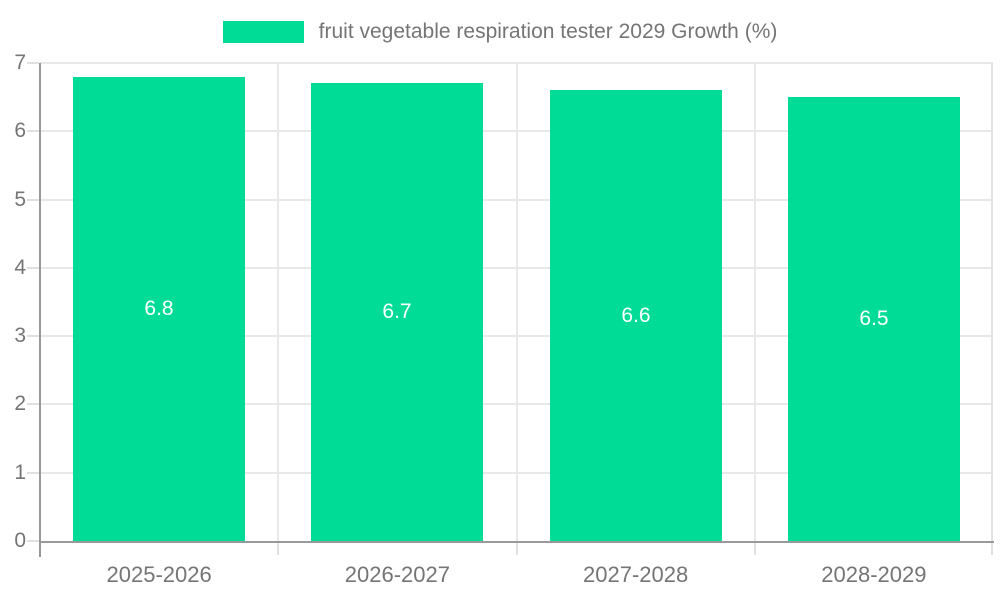 The height and width of the screenshot is (600, 1000). What do you see at coordinates (20, 472) in the screenshot?
I see `y-tick-label: 1` at bounding box center [20, 472].